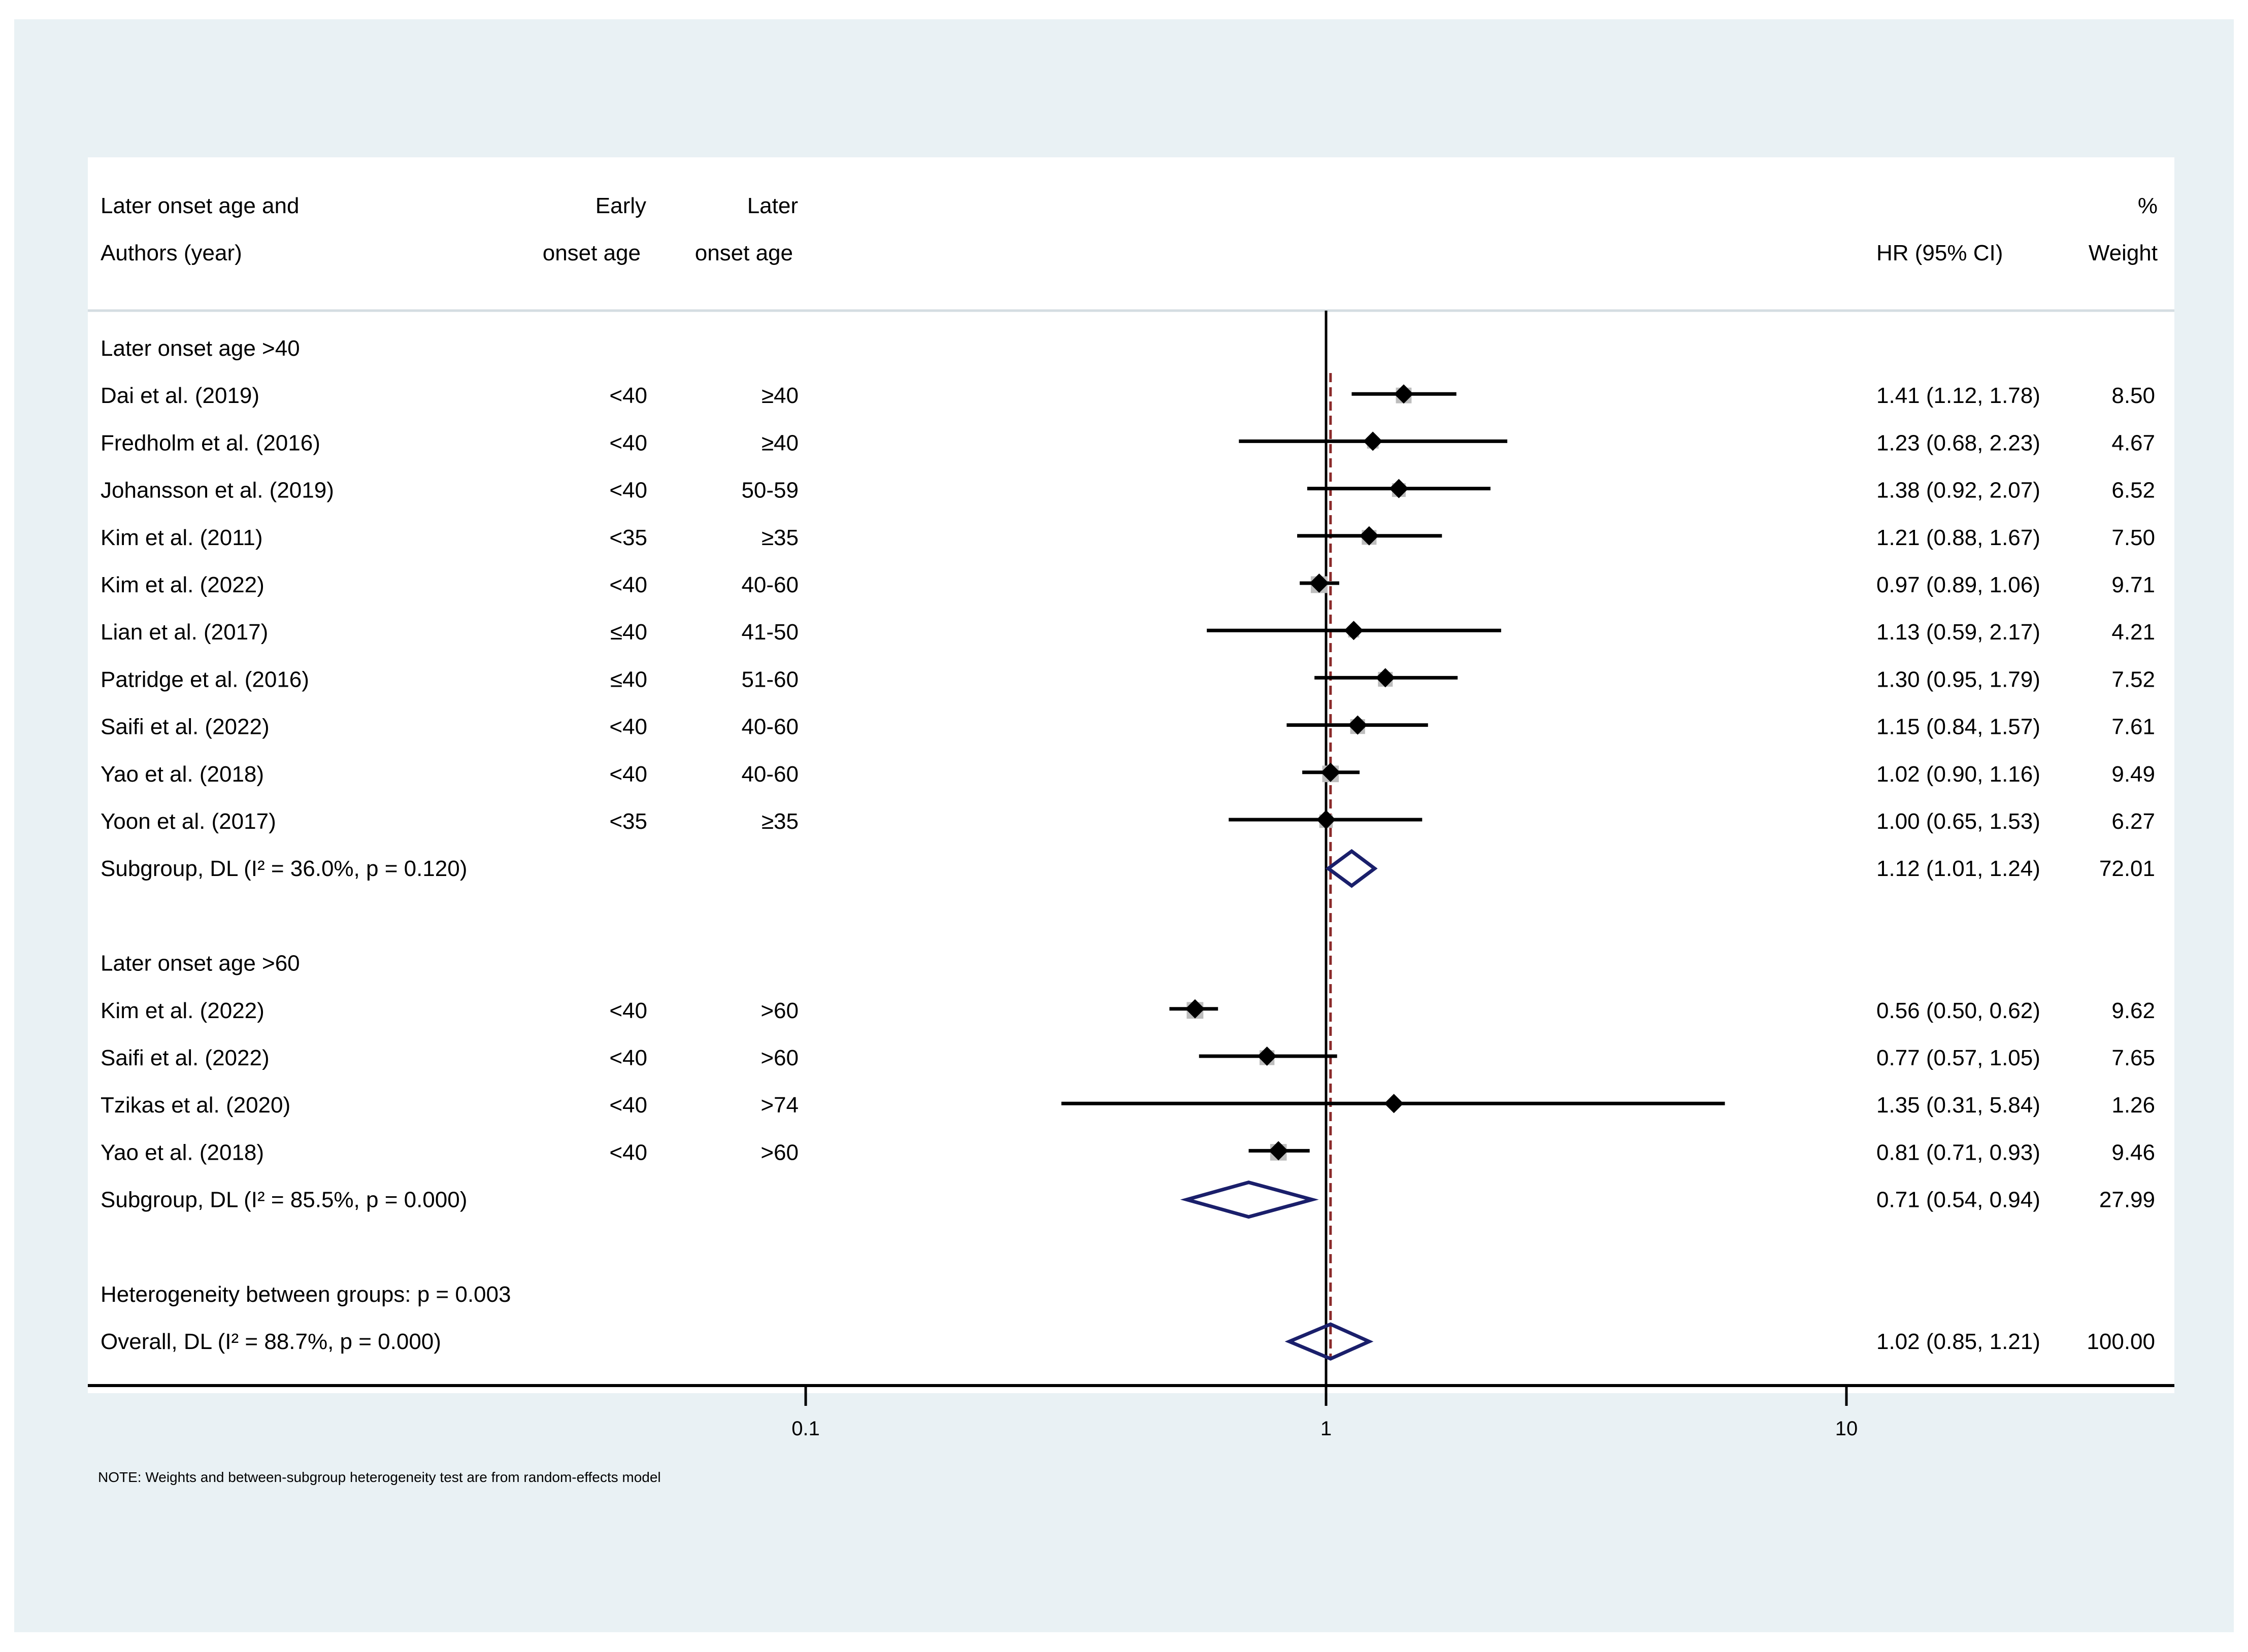 This screenshot has height=1652, width=2248. Describe the element at coordinates (196, 1105) in the screenshot. I see `study-label: Tzikas et al. (2020)` at that location.